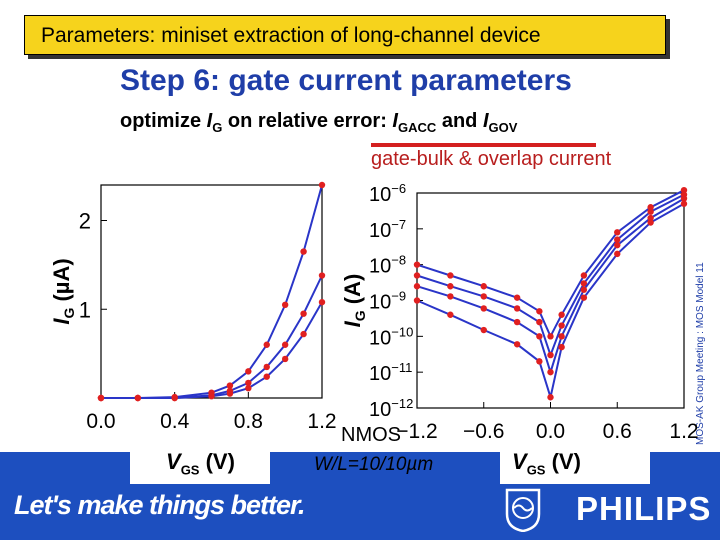  What do you see at coordinates (683, 431) in the screenshot?
I see `chart2-xtick-label: 1.2` at bounding box center [683, 431].